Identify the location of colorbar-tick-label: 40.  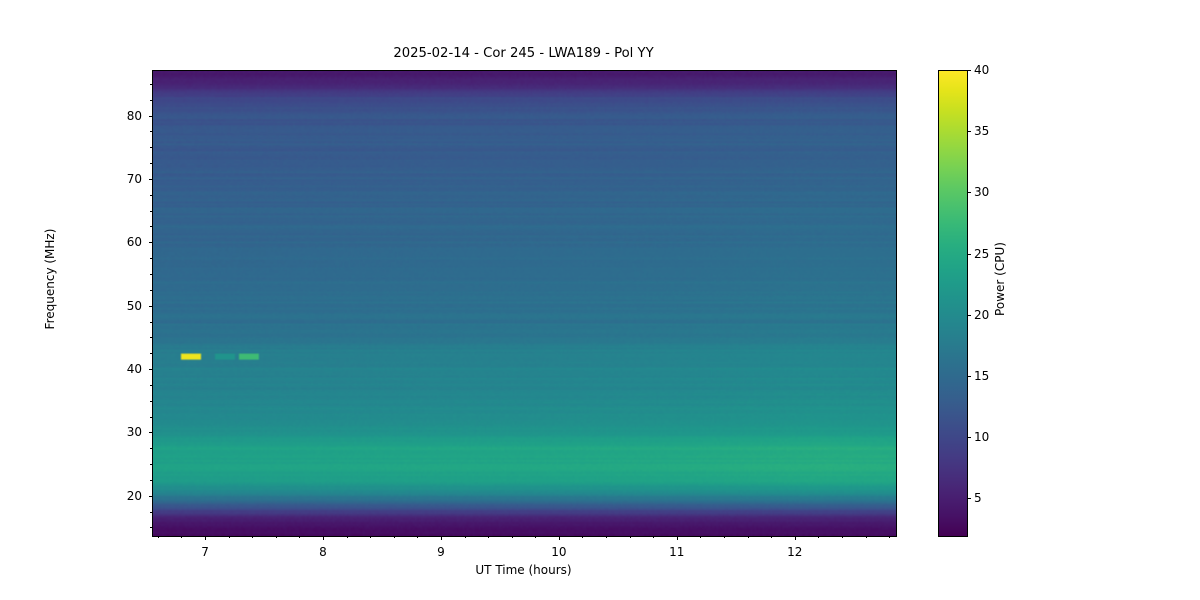
(982, 70).